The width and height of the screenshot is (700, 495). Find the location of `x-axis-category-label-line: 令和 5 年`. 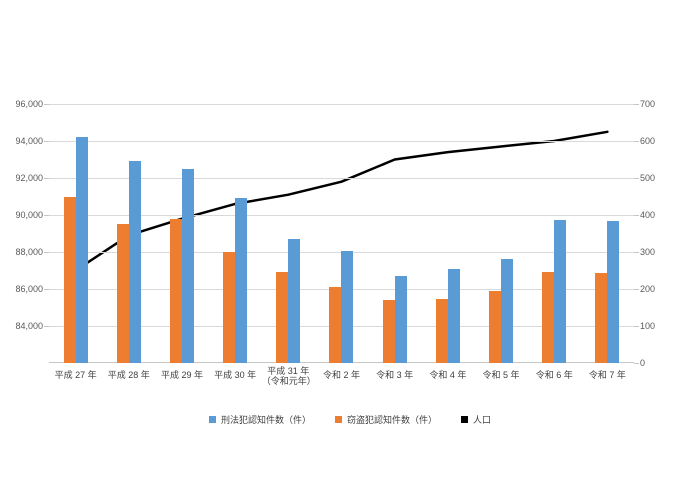

x-axis-category-label-line: 令和 5 年 is located at coordinates (501, 375).